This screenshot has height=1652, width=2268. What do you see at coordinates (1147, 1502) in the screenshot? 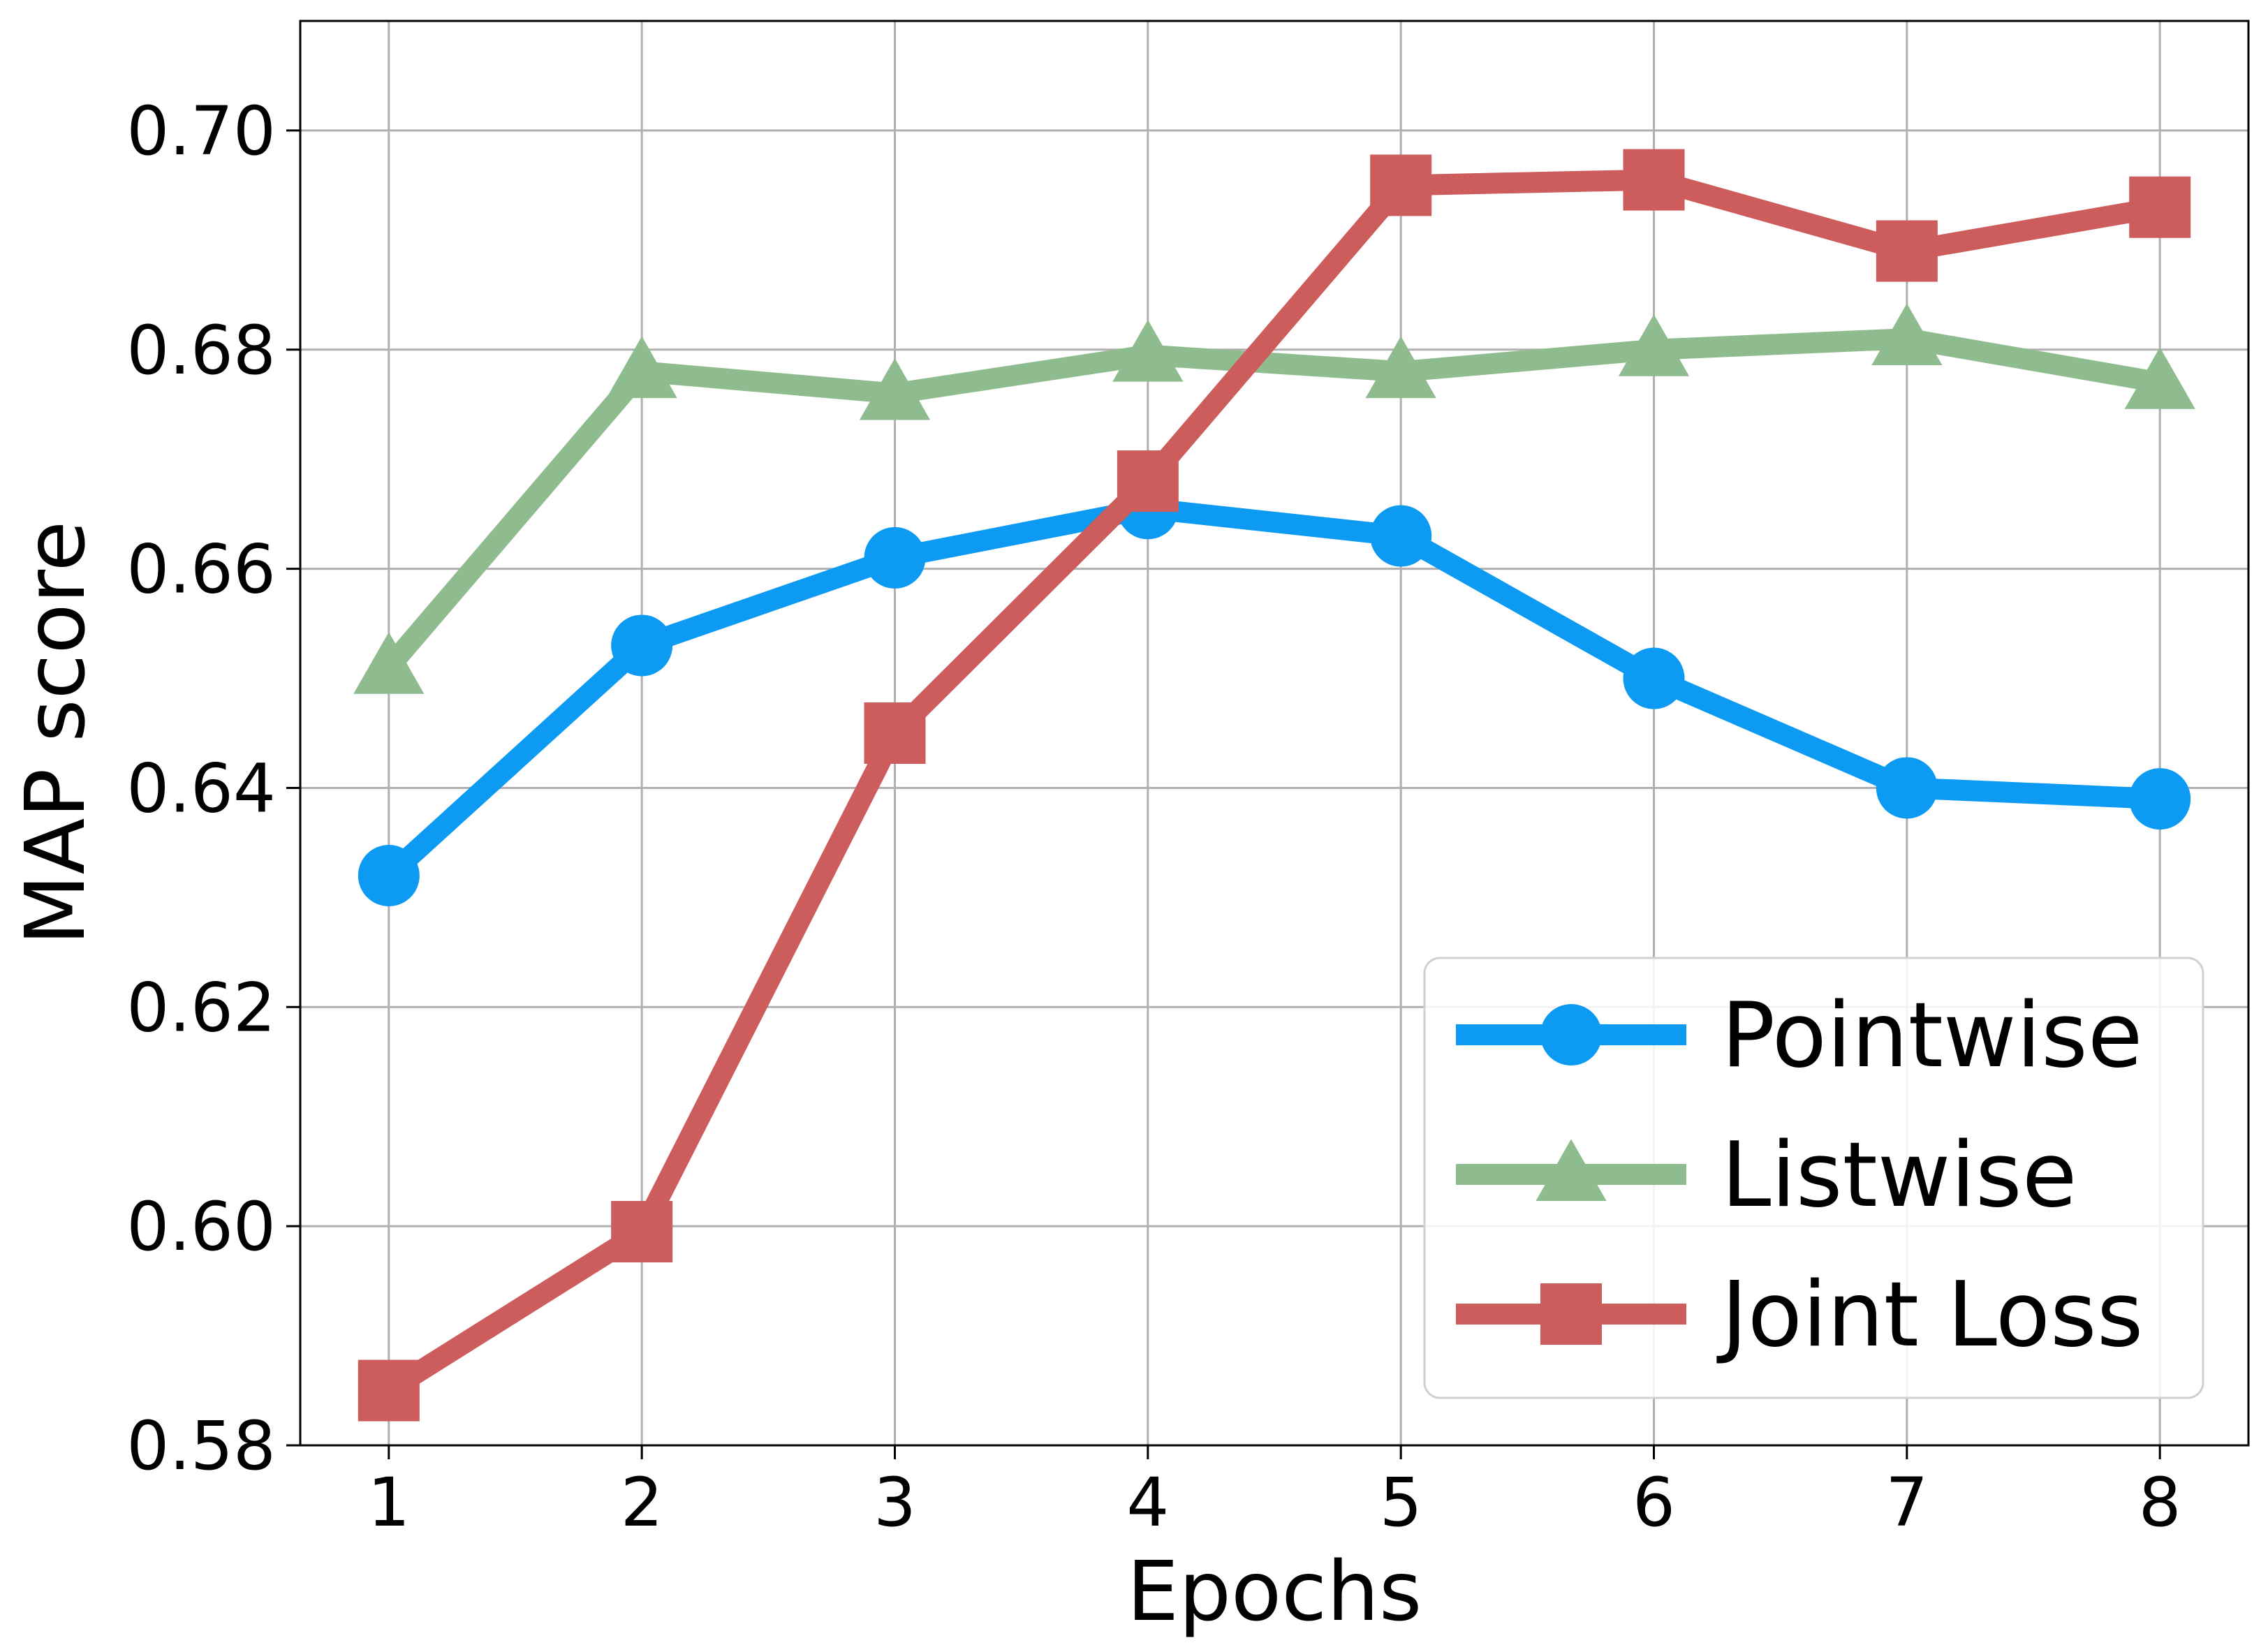
I see `x-tick-label: 4` at bounding box center [1147, 1502].